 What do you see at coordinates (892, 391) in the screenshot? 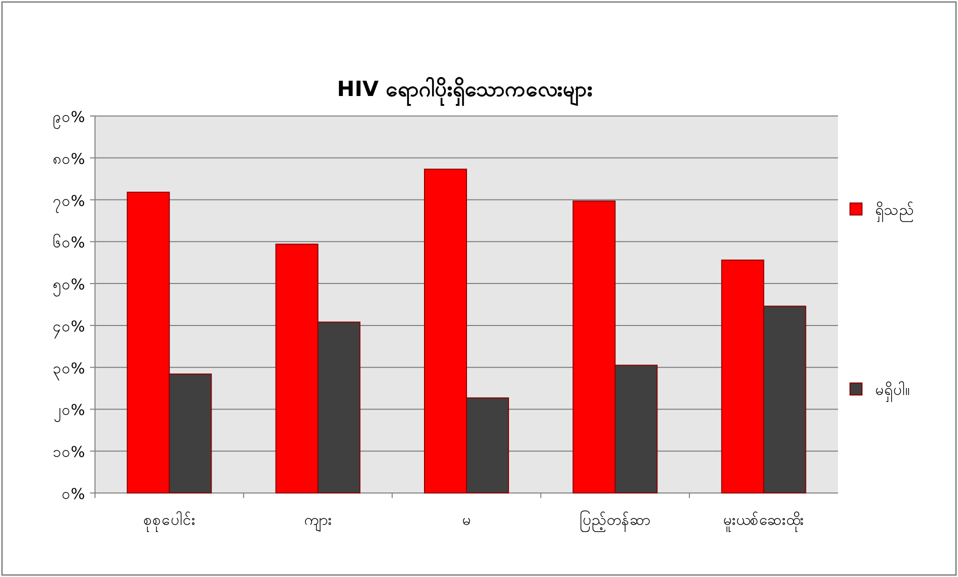
I see `legend-label: မရှိပါ။` at bounding box center [892, 391].